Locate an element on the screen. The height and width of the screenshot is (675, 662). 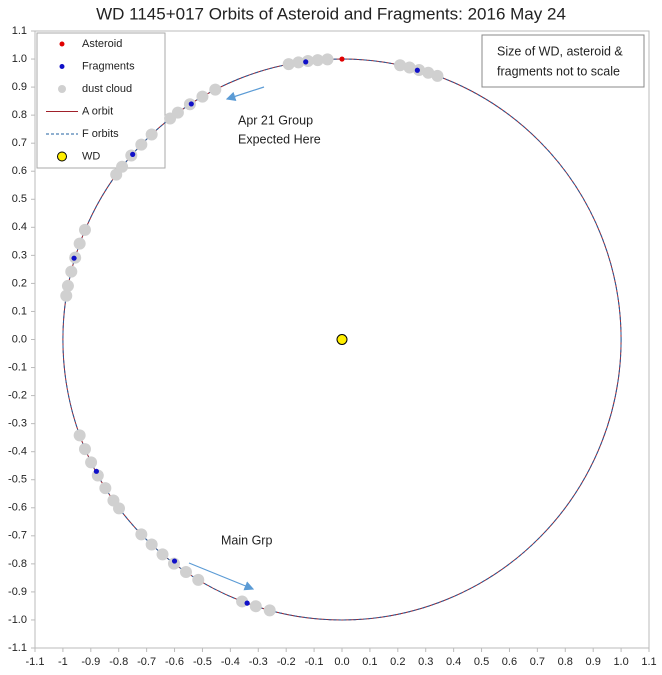
y-tick-label: 0.5 is located at coordinates (19, 199).